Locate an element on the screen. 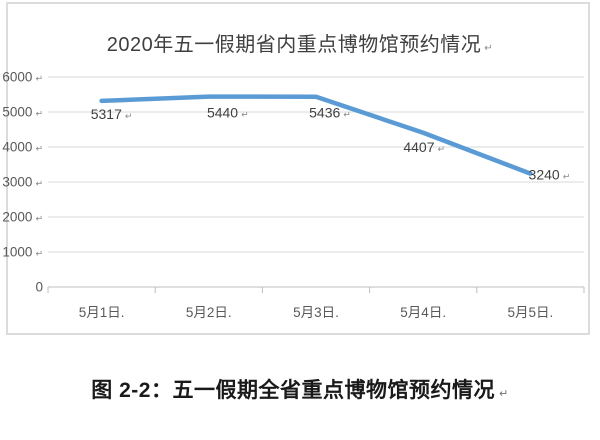  figure-caption-text: 图 2-2：五一假期全省重点博物馆预约情况 is located at coordinates (293, 390).